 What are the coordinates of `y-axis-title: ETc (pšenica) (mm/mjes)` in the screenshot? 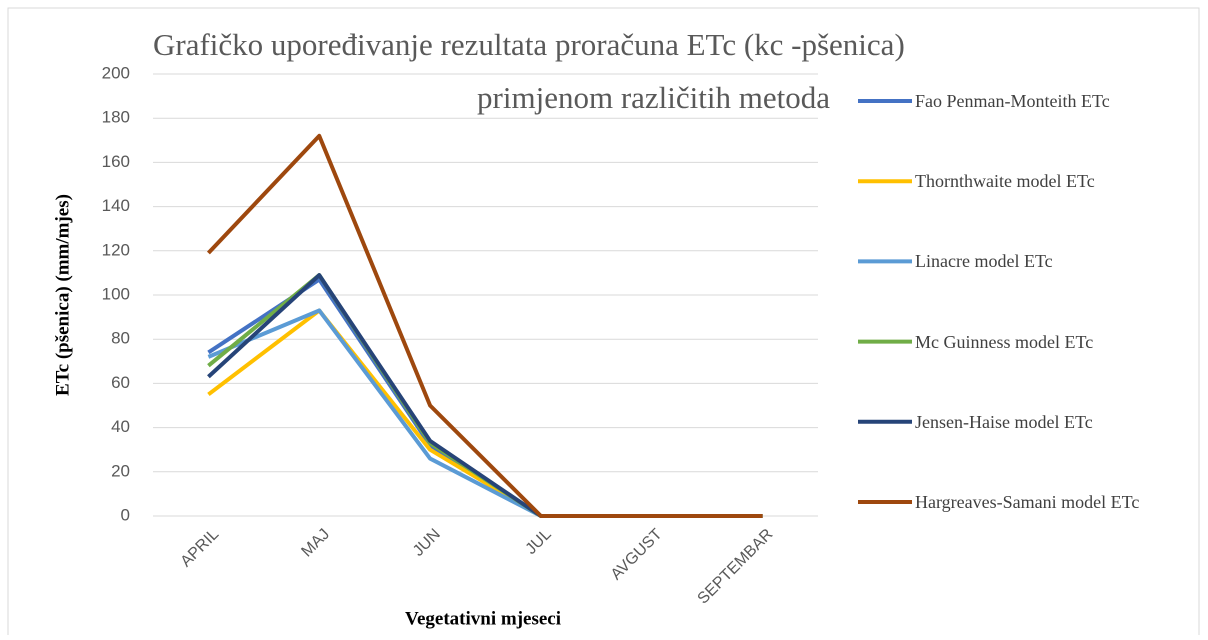 It's located at (62, 295).